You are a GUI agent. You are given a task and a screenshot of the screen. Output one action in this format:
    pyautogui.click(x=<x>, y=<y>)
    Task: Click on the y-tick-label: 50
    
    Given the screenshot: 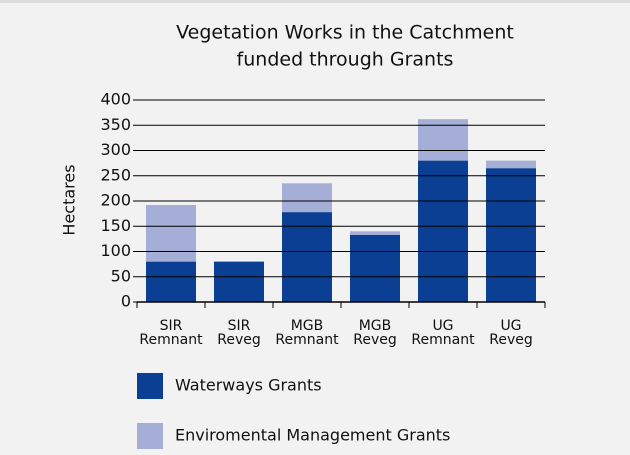 What is the action you would take?
    pyautogui.click(x=121, y=275)
    